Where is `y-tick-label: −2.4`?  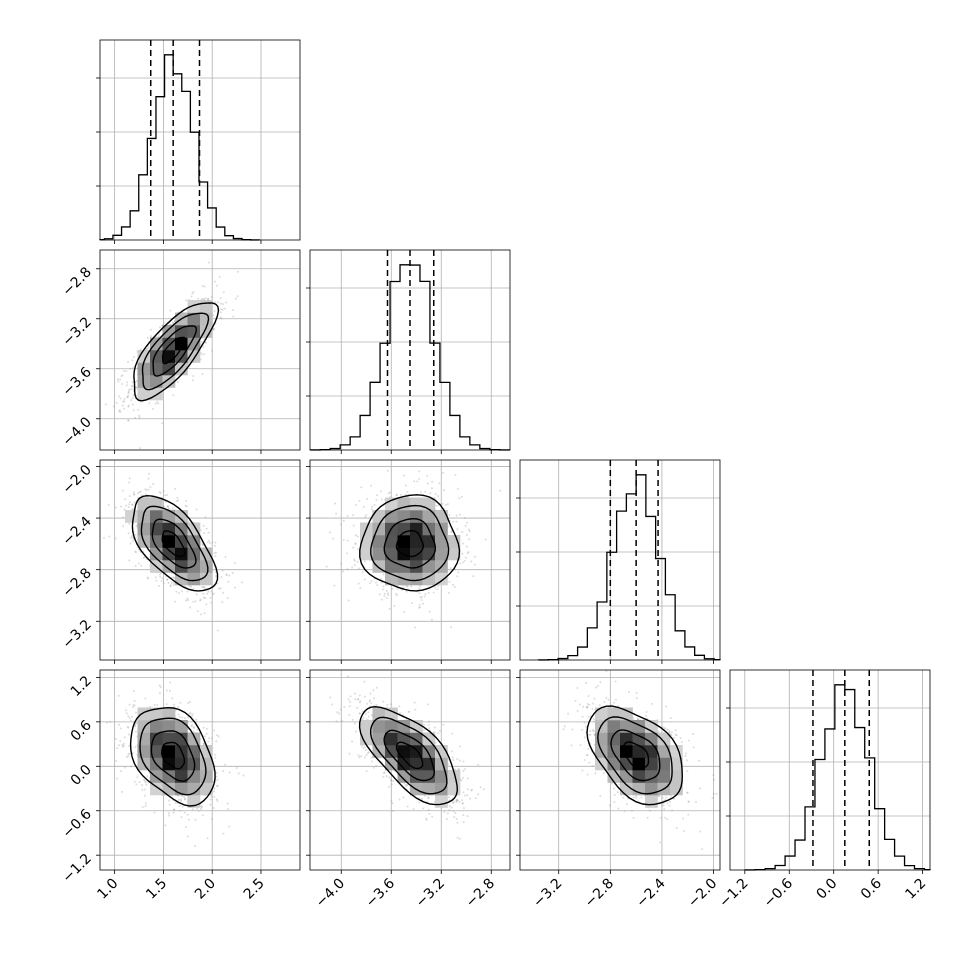 y-tick-label: −2.4 is located at coordinates (76, 531).